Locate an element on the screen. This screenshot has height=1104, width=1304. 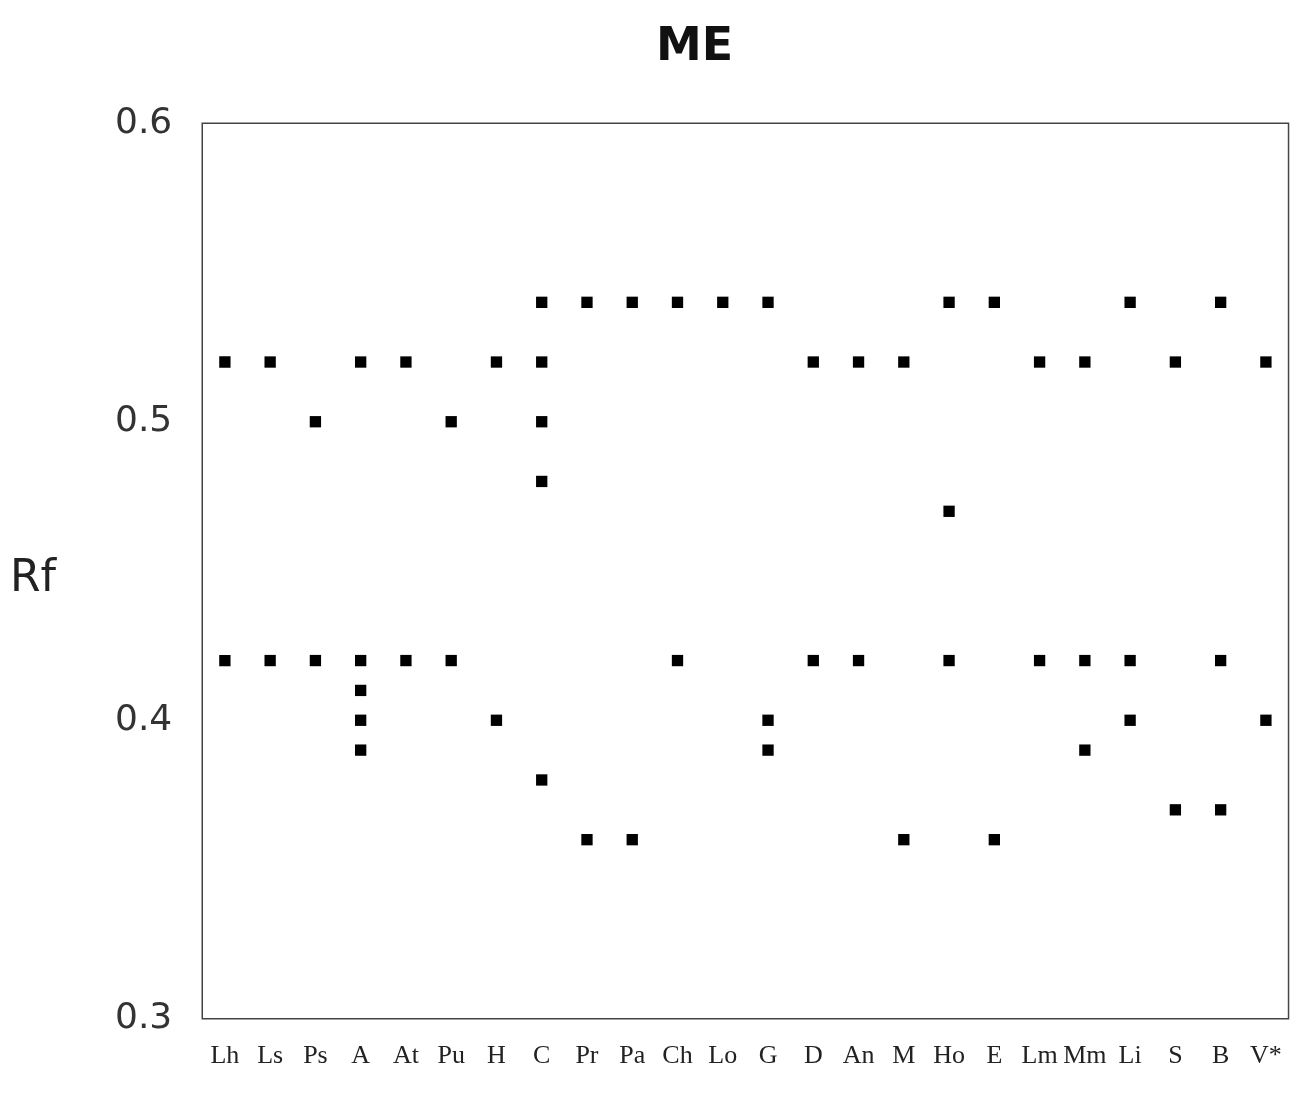
y-tick-label: 0.4 is located at coordinates (143, 717).